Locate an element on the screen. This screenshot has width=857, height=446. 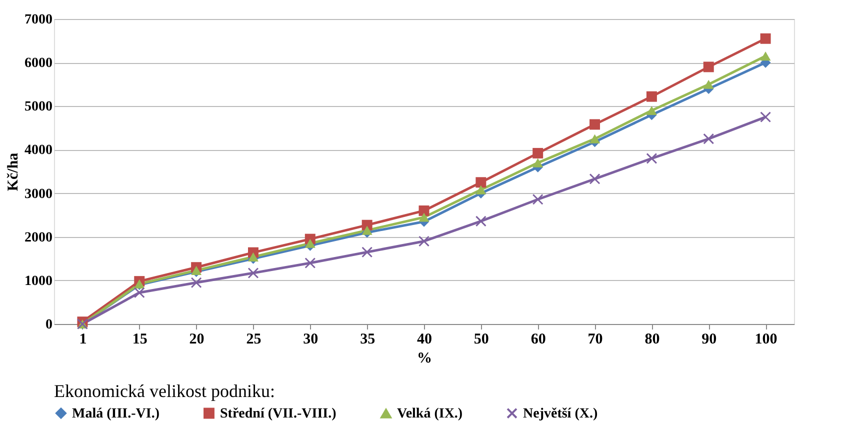
x-tick-label: 80 is located at coordinates (652, 340).